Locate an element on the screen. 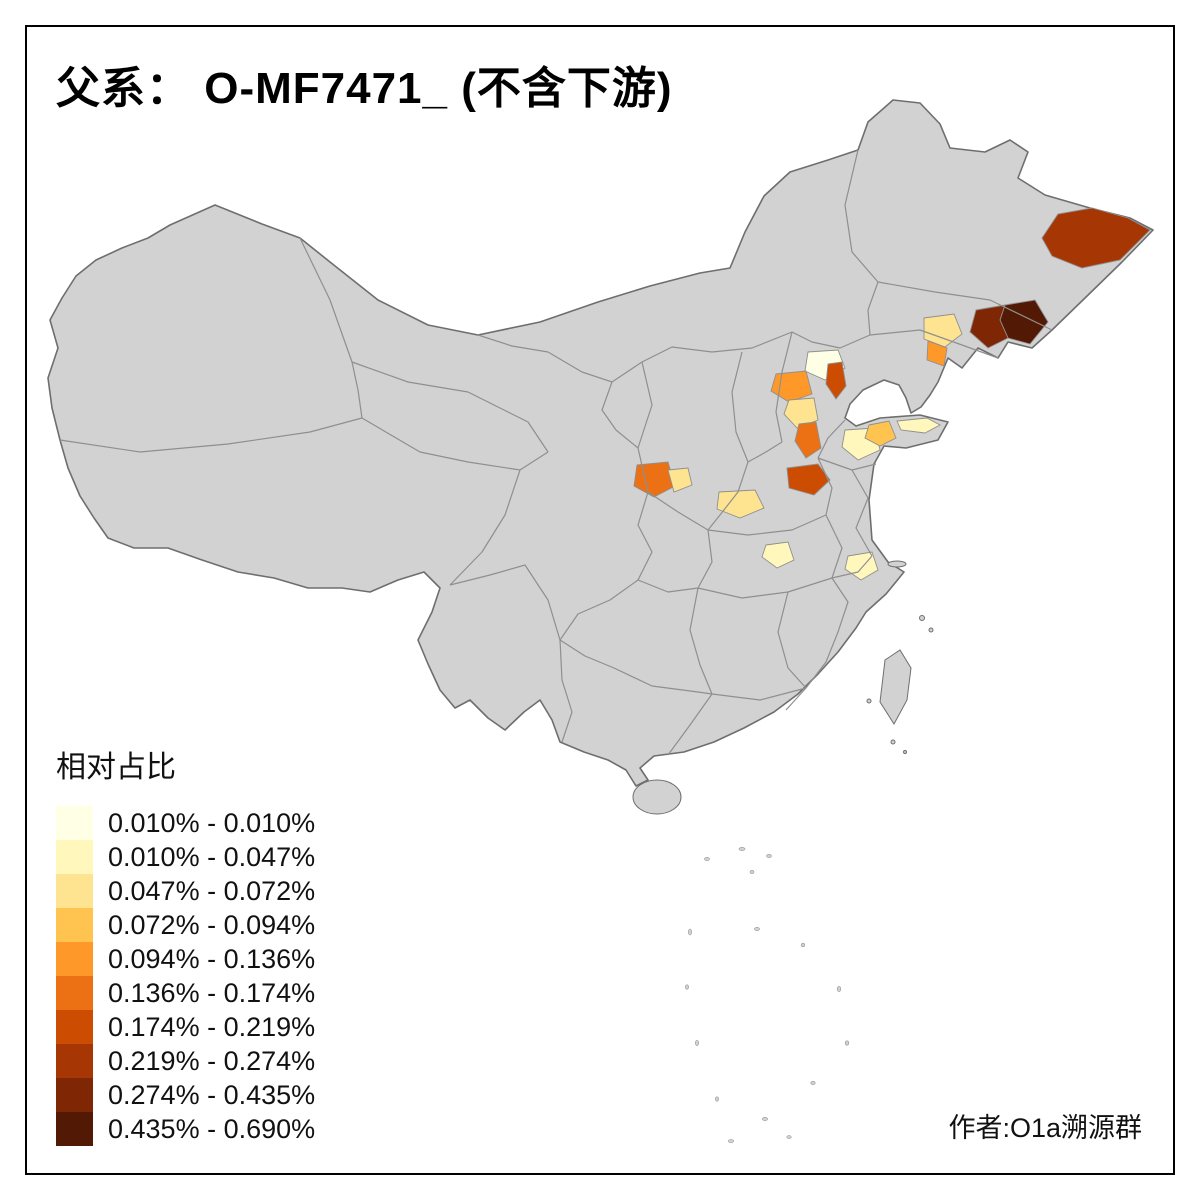 This screenshot has width=1200, height=1200. legend-item: 0.136% - 0.174% is located at coordinates (185, 993).